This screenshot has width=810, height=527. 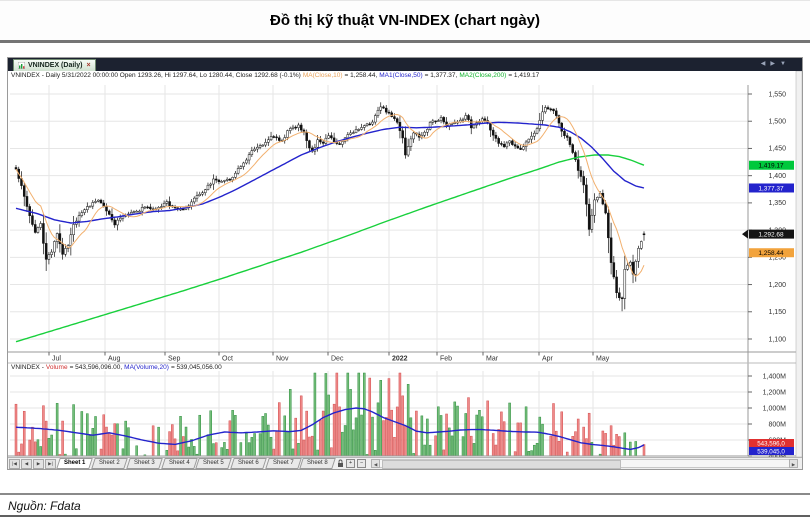 I want to click on svg-text: 1,000M, so click(x=775, y=408).